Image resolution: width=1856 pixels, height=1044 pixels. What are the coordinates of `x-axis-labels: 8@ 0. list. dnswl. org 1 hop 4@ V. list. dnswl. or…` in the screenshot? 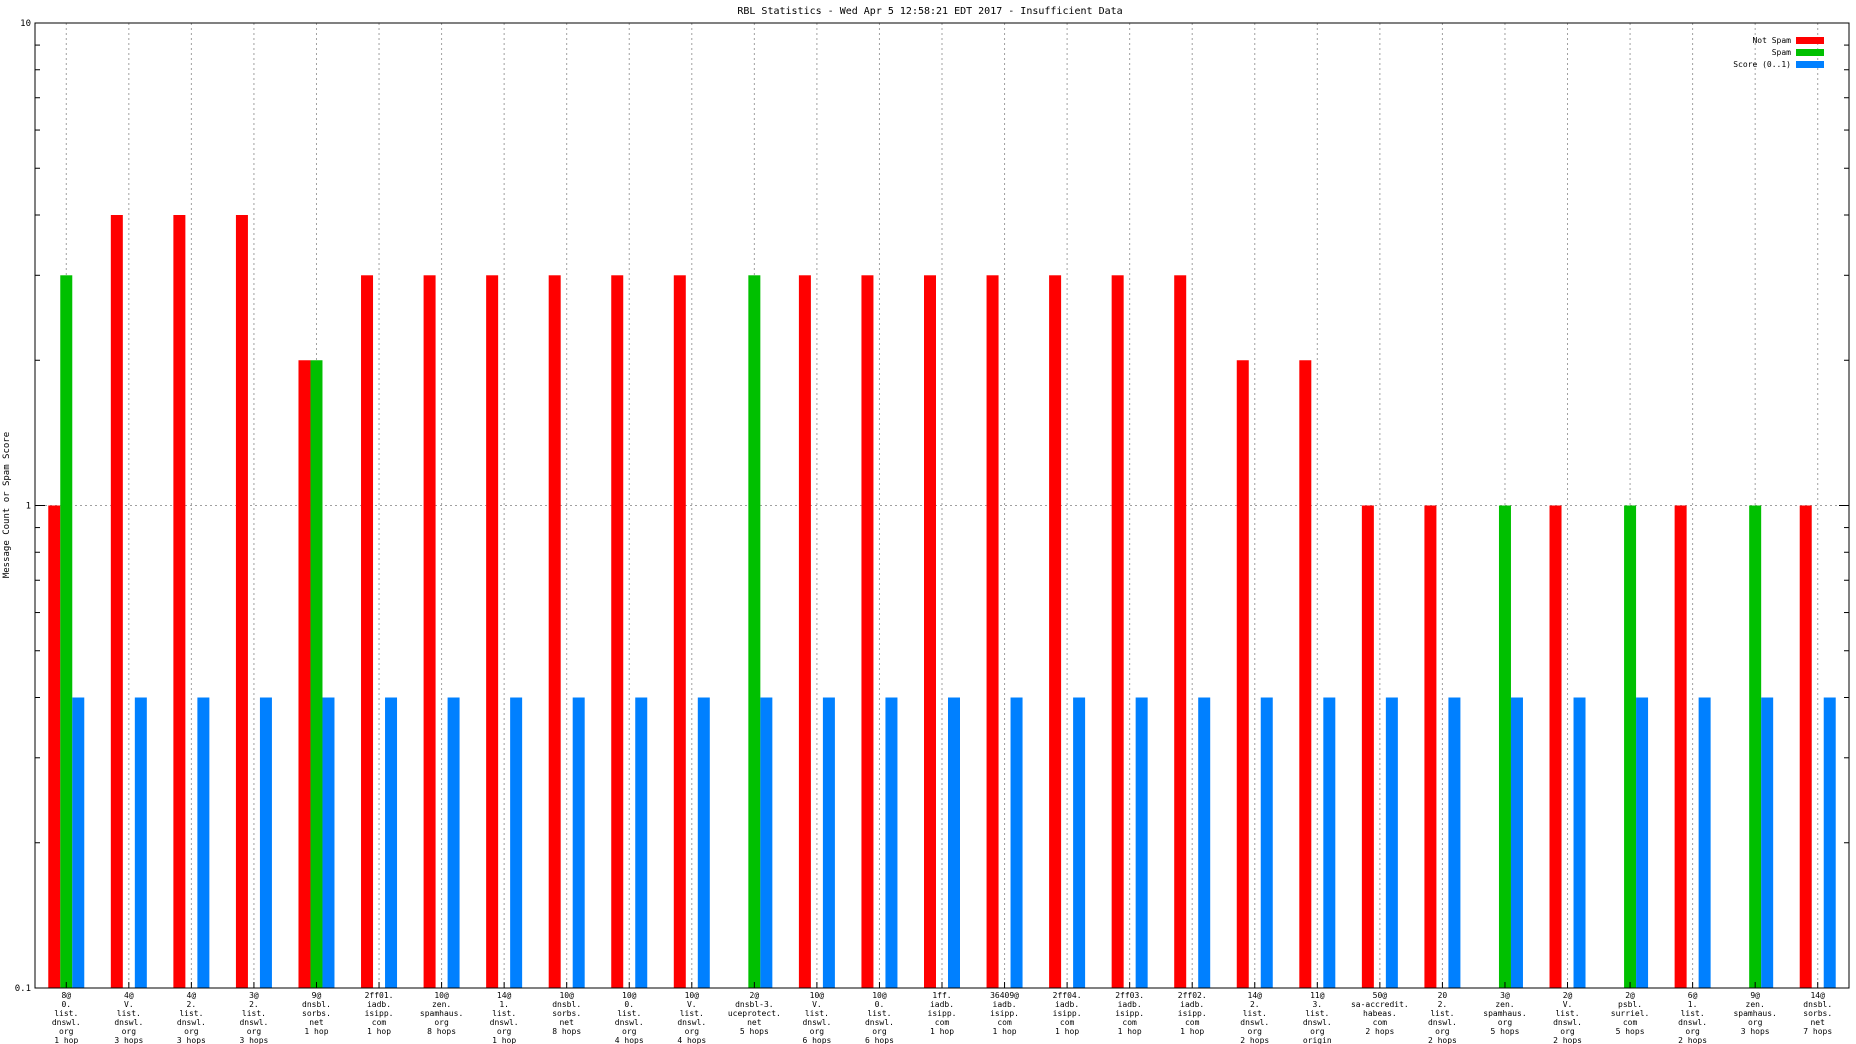 It's located at (942, 1013).